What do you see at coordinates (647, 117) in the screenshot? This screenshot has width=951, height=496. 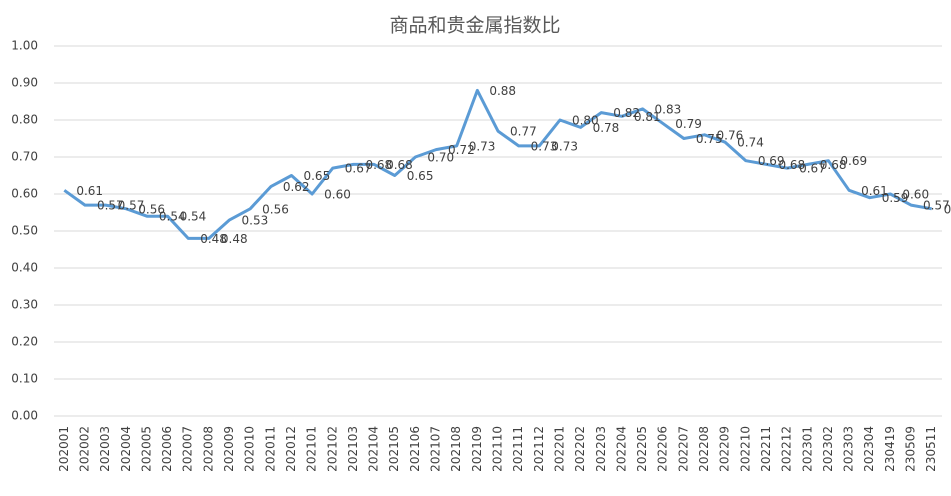 I see `data-label: 0.81` at bounding box center [647, 117].